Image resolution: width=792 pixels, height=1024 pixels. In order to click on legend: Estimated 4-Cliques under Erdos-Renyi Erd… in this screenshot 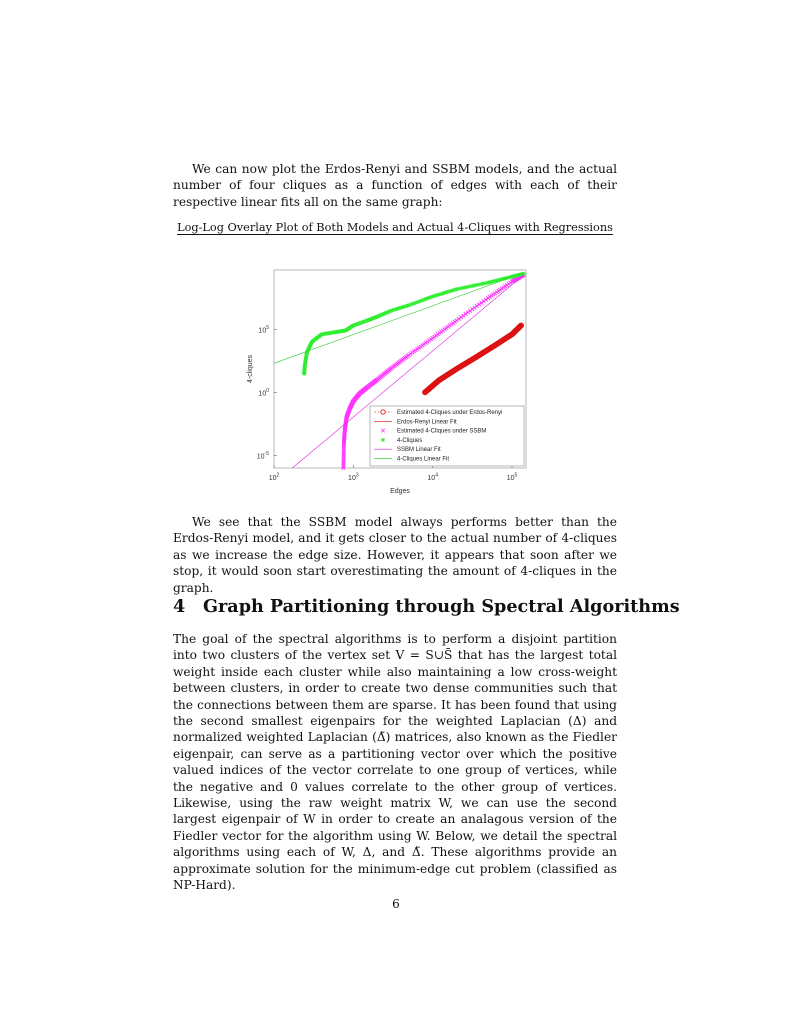, I will do `click(447, 436)`.